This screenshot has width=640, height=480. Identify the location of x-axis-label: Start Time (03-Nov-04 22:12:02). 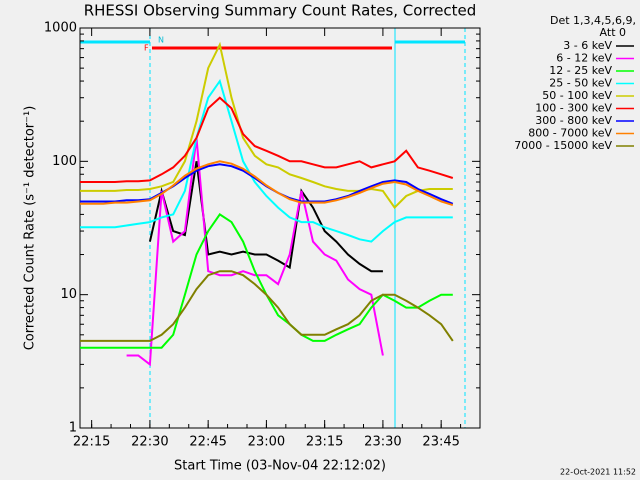
(280, 466).